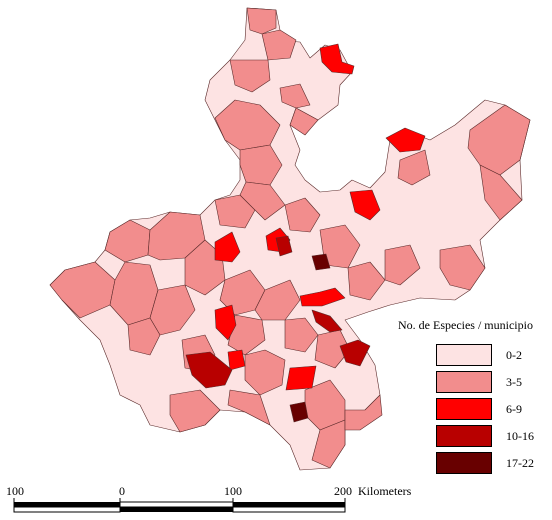  Describe the element at coordinates (343, 491) in the screenshot. I see `scale-label: 200` at that location.